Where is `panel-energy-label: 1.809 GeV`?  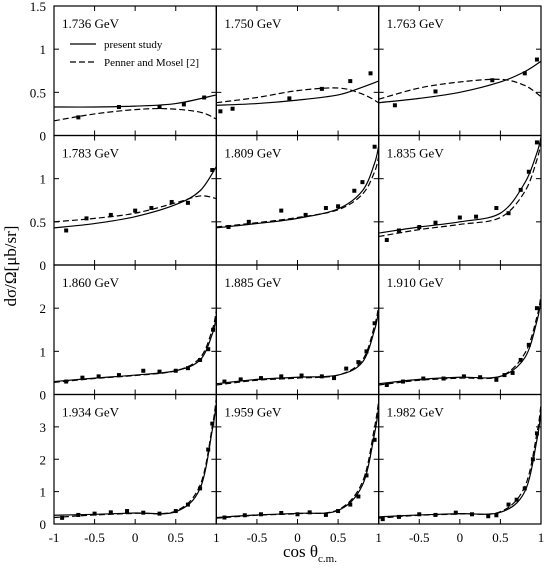 panel-energy-label: 1.809 GeV is located at coordinates (253, 153).